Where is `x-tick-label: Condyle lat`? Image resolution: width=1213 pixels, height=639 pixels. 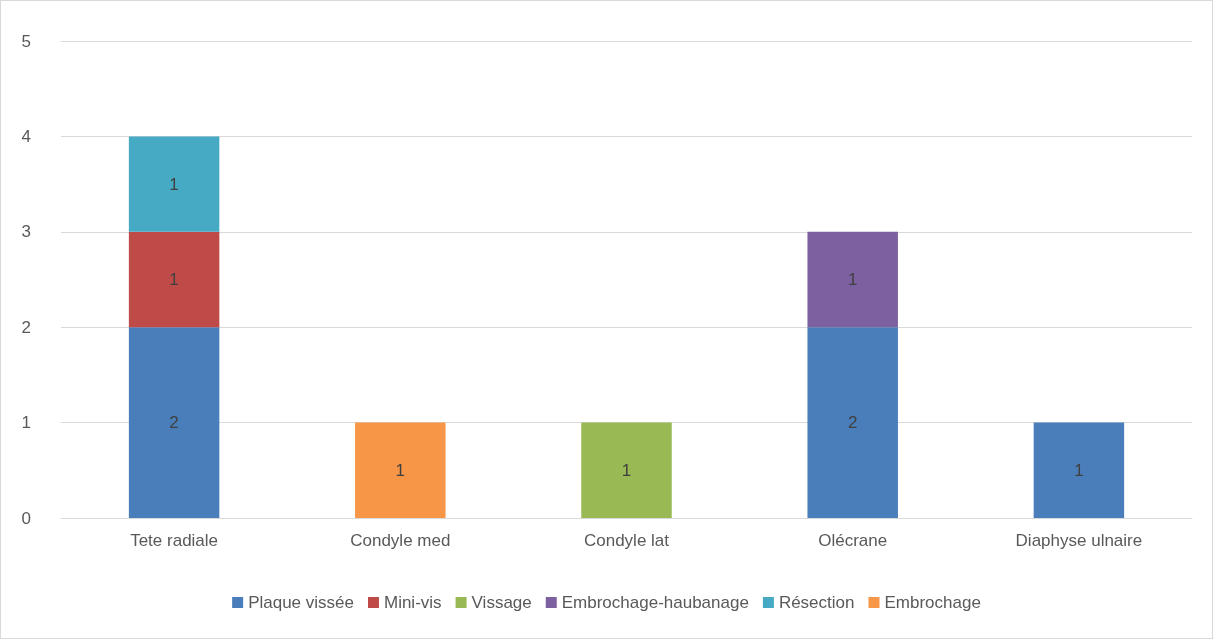 x-tick-label: Condyle lat is located at coordinates (626, 540).